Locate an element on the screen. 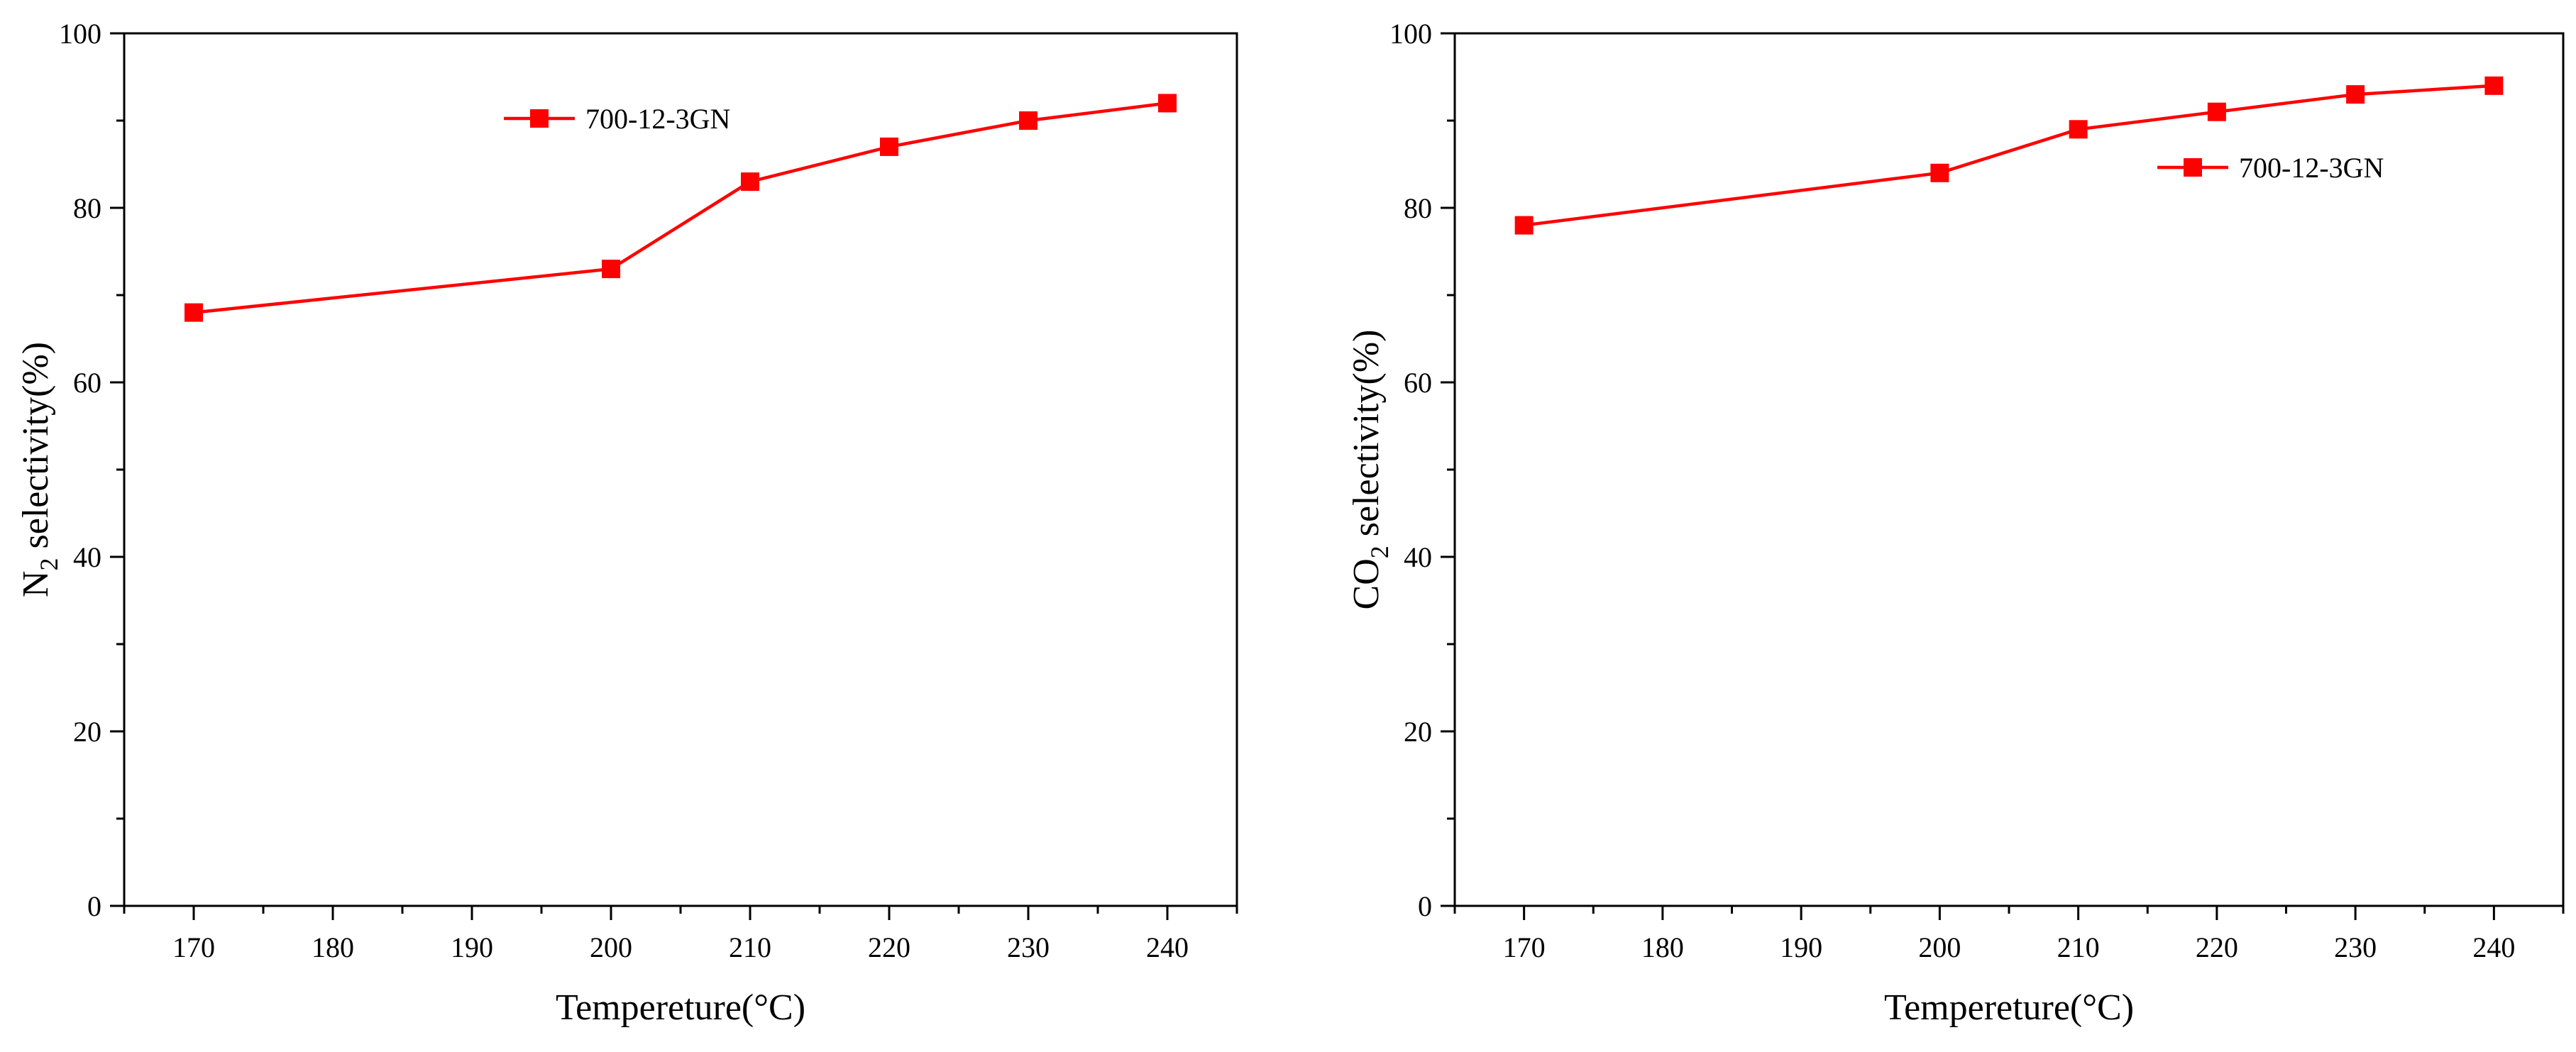 Image resolution: width=2576 pixels, height=1052 pixels. y-axis-title: N2 selectivity(%) is located at coordinates (39, 470).